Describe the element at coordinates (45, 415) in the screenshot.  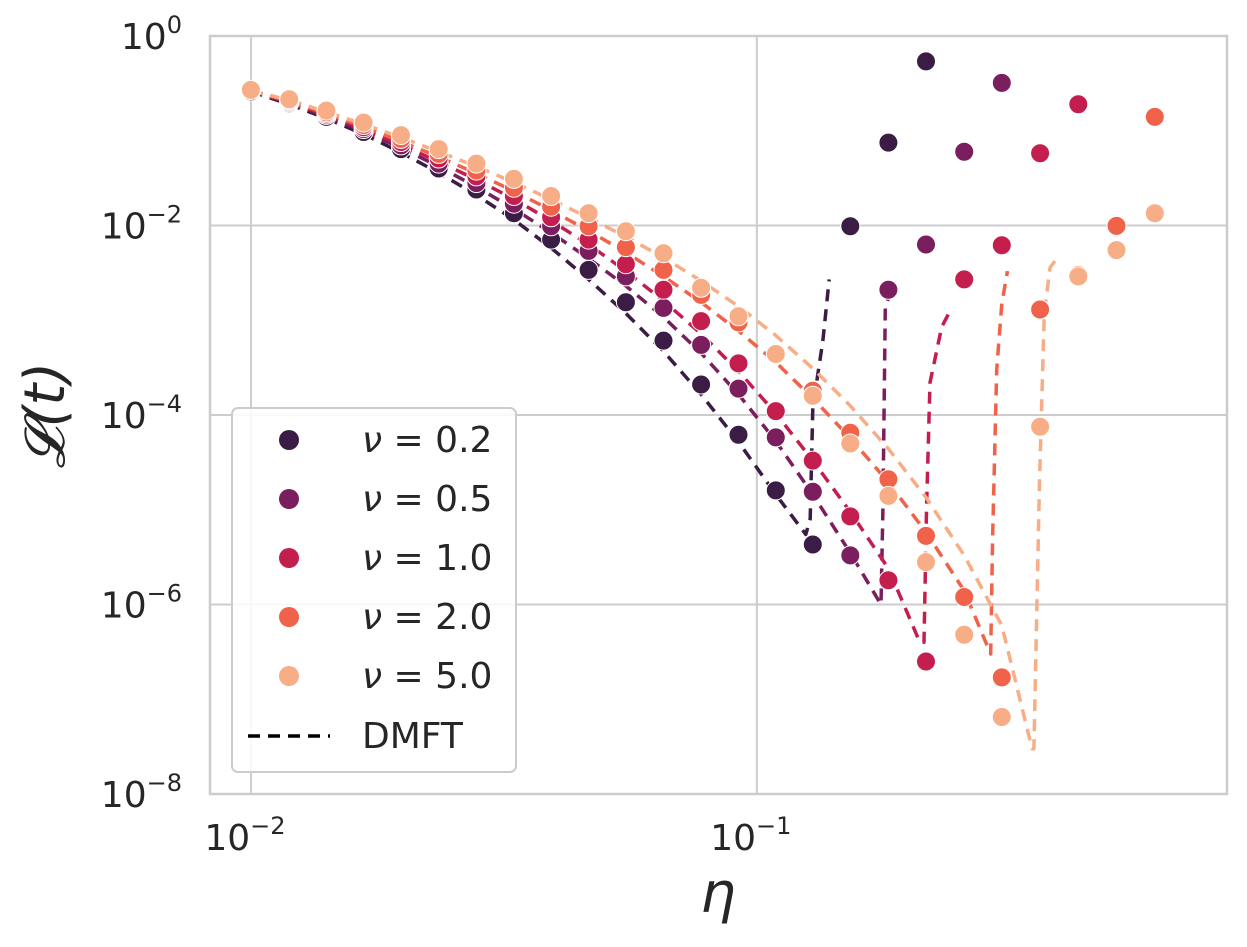
I see `y-axis-label: 𝓛(t)` at that location.